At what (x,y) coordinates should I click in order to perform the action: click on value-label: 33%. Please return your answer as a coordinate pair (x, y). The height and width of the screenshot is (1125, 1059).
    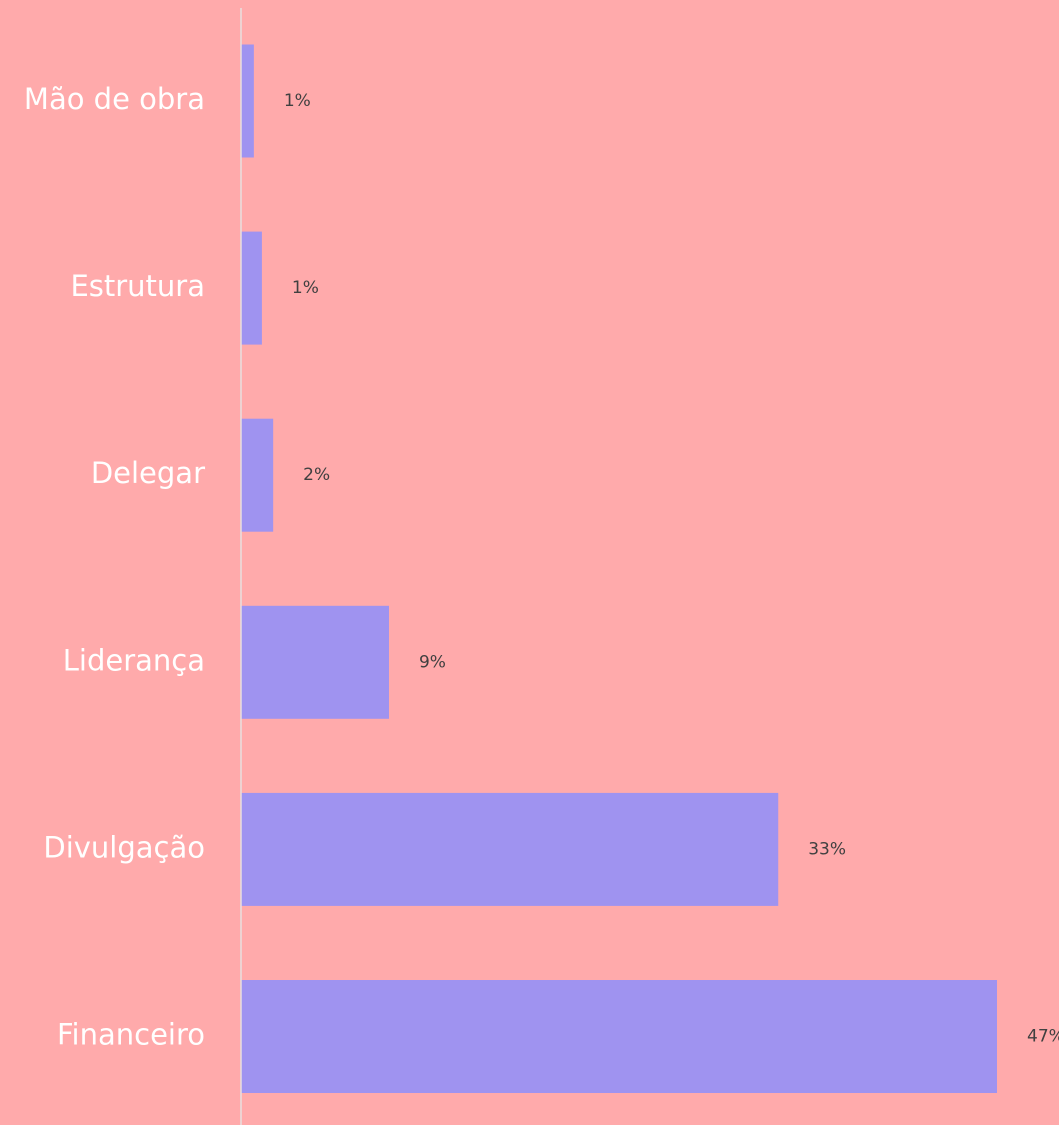
    Looking at the image, I should click on (827, 849).